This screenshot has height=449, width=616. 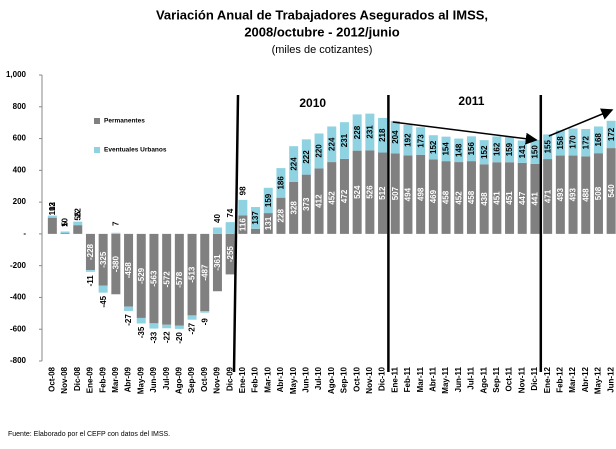 I want to click on y-tick-label: 400, so click(x=20, y=169).